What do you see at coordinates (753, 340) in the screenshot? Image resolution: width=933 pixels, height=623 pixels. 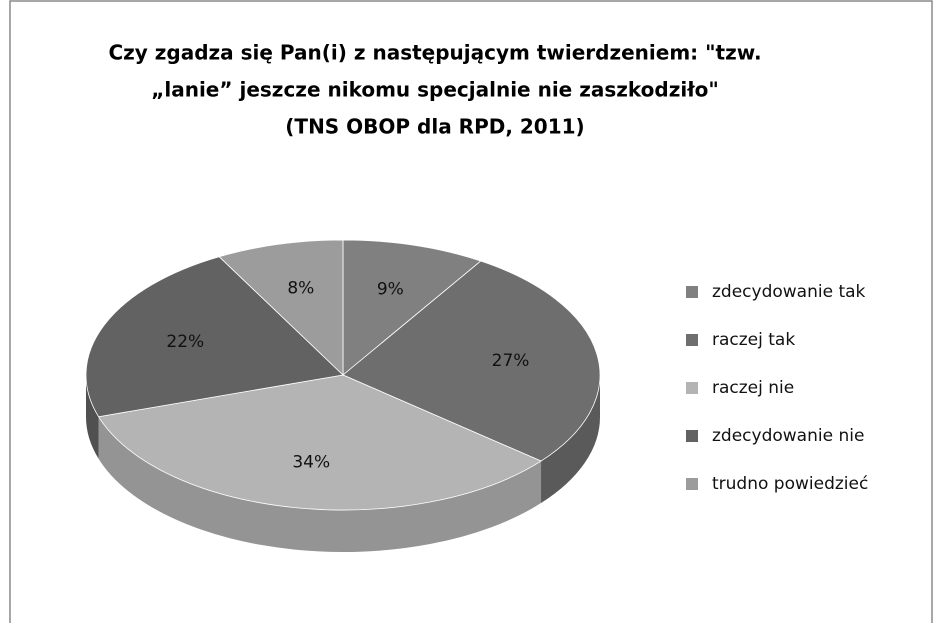 I see `legend-label: raczej tak` at bounding box center [753, 340].